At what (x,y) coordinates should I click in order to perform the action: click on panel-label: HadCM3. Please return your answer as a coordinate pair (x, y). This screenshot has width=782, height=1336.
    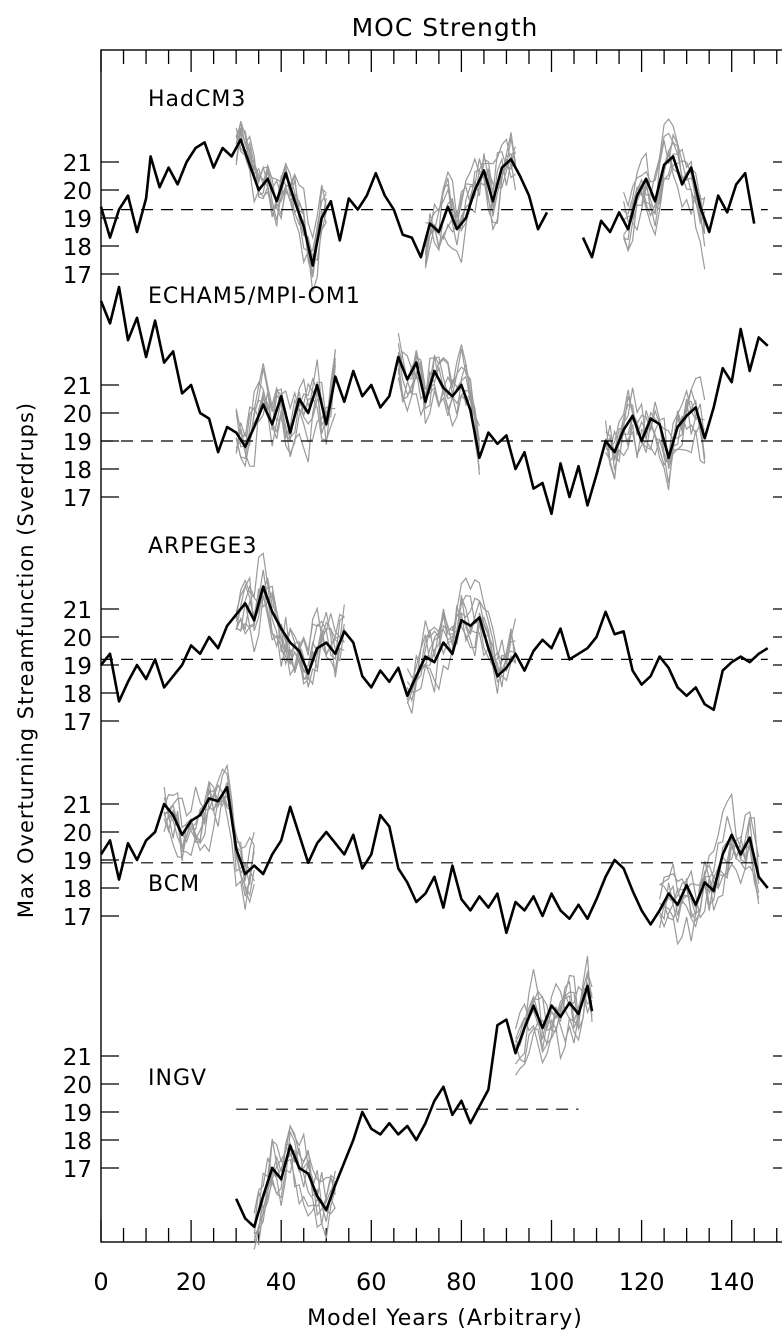
    Looking at the image, I should click on (197, 99).